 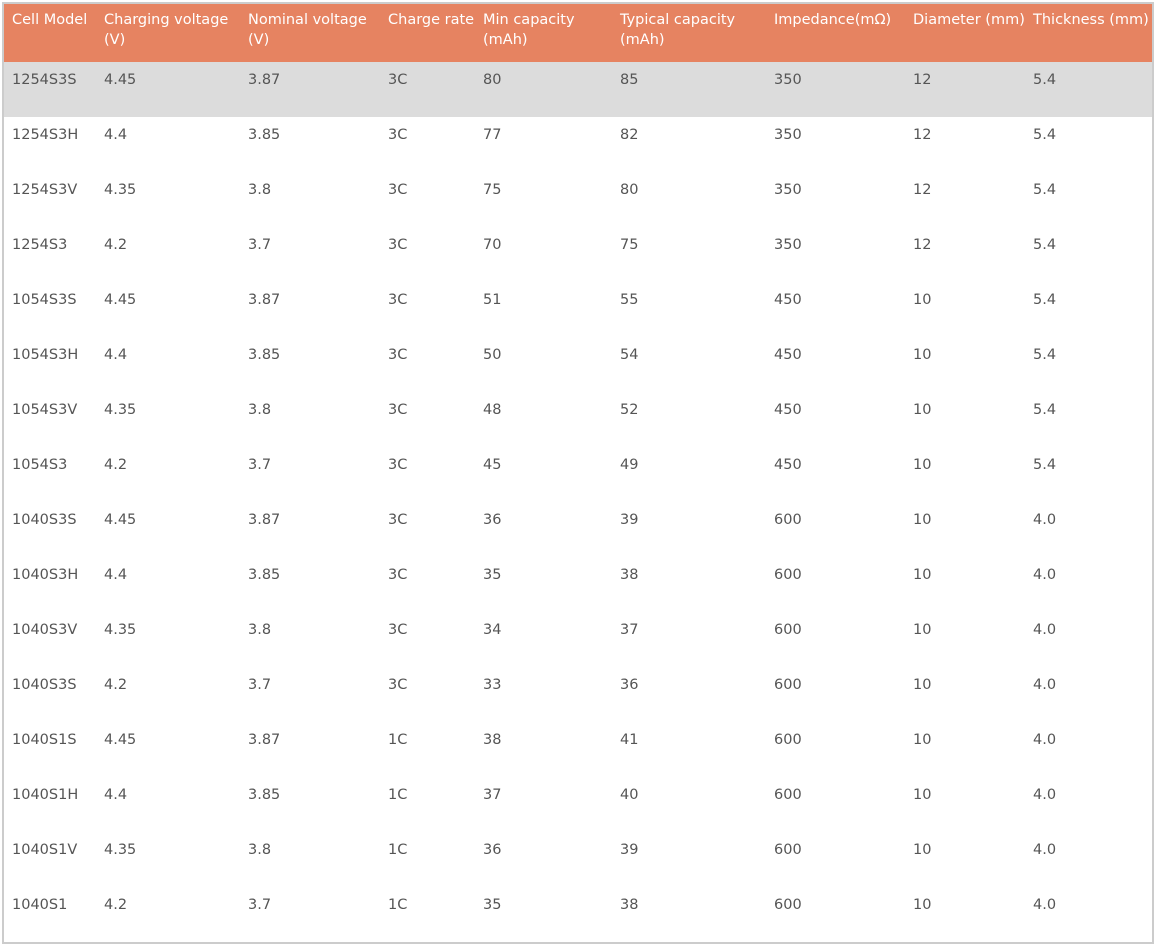 I want to click on typical-capacity-cell: 49, so click(x=629, y=465).